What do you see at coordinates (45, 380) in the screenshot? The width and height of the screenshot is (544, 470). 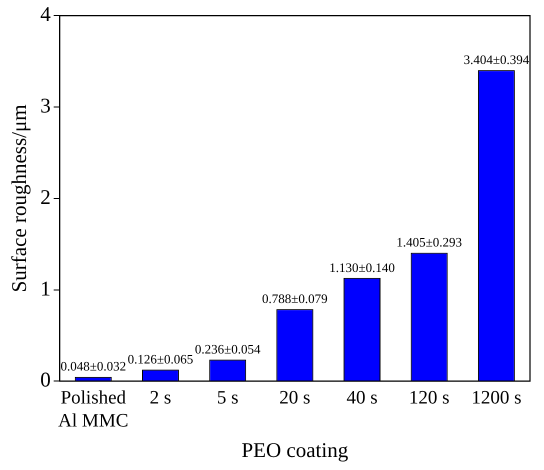 I see `y-tick-label: 0` at bounding box center [45, 380].